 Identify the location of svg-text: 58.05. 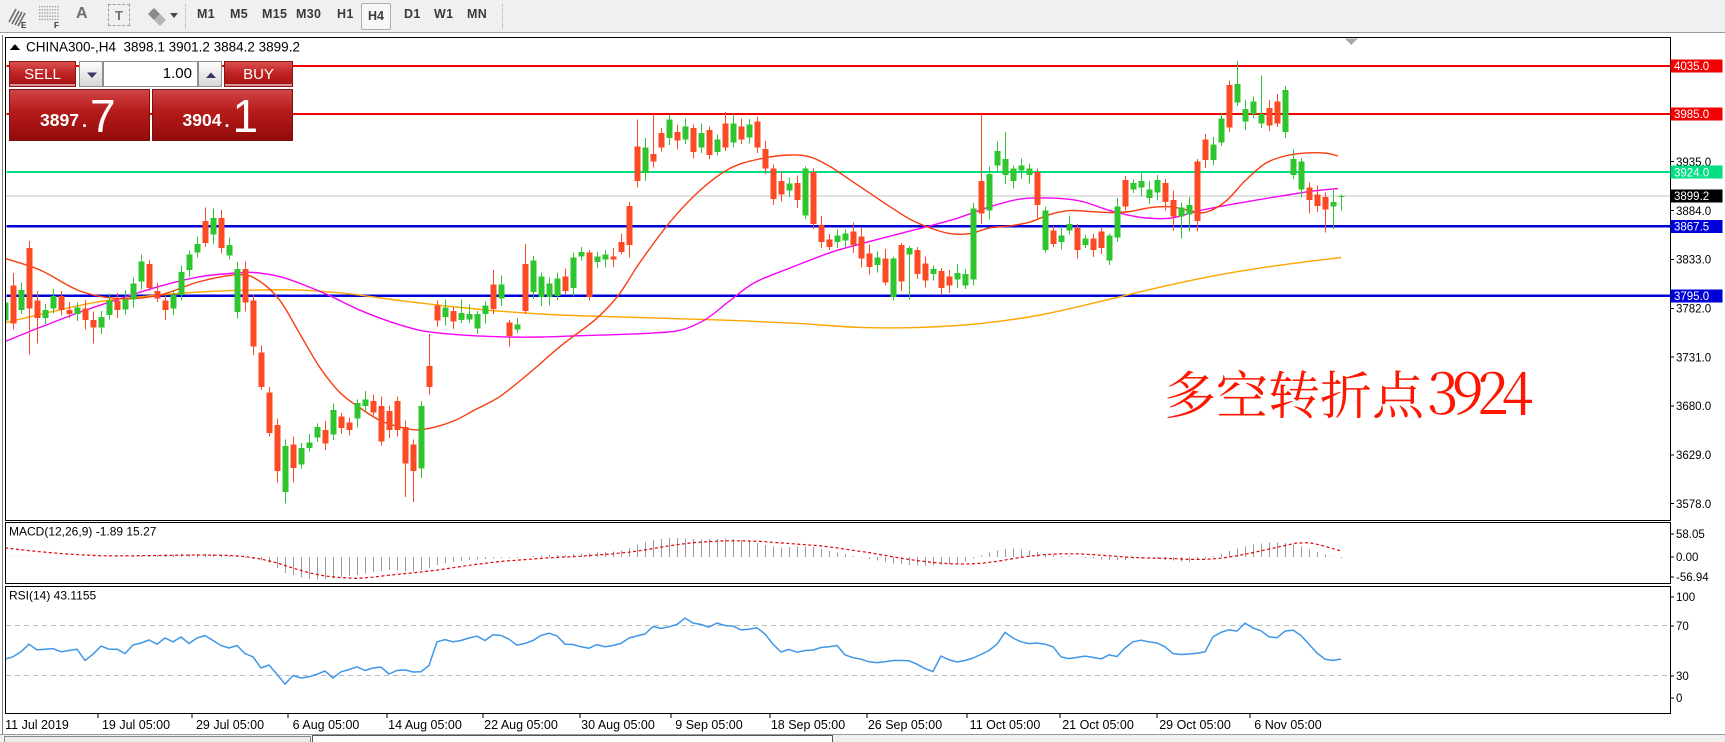
(1690, 535).